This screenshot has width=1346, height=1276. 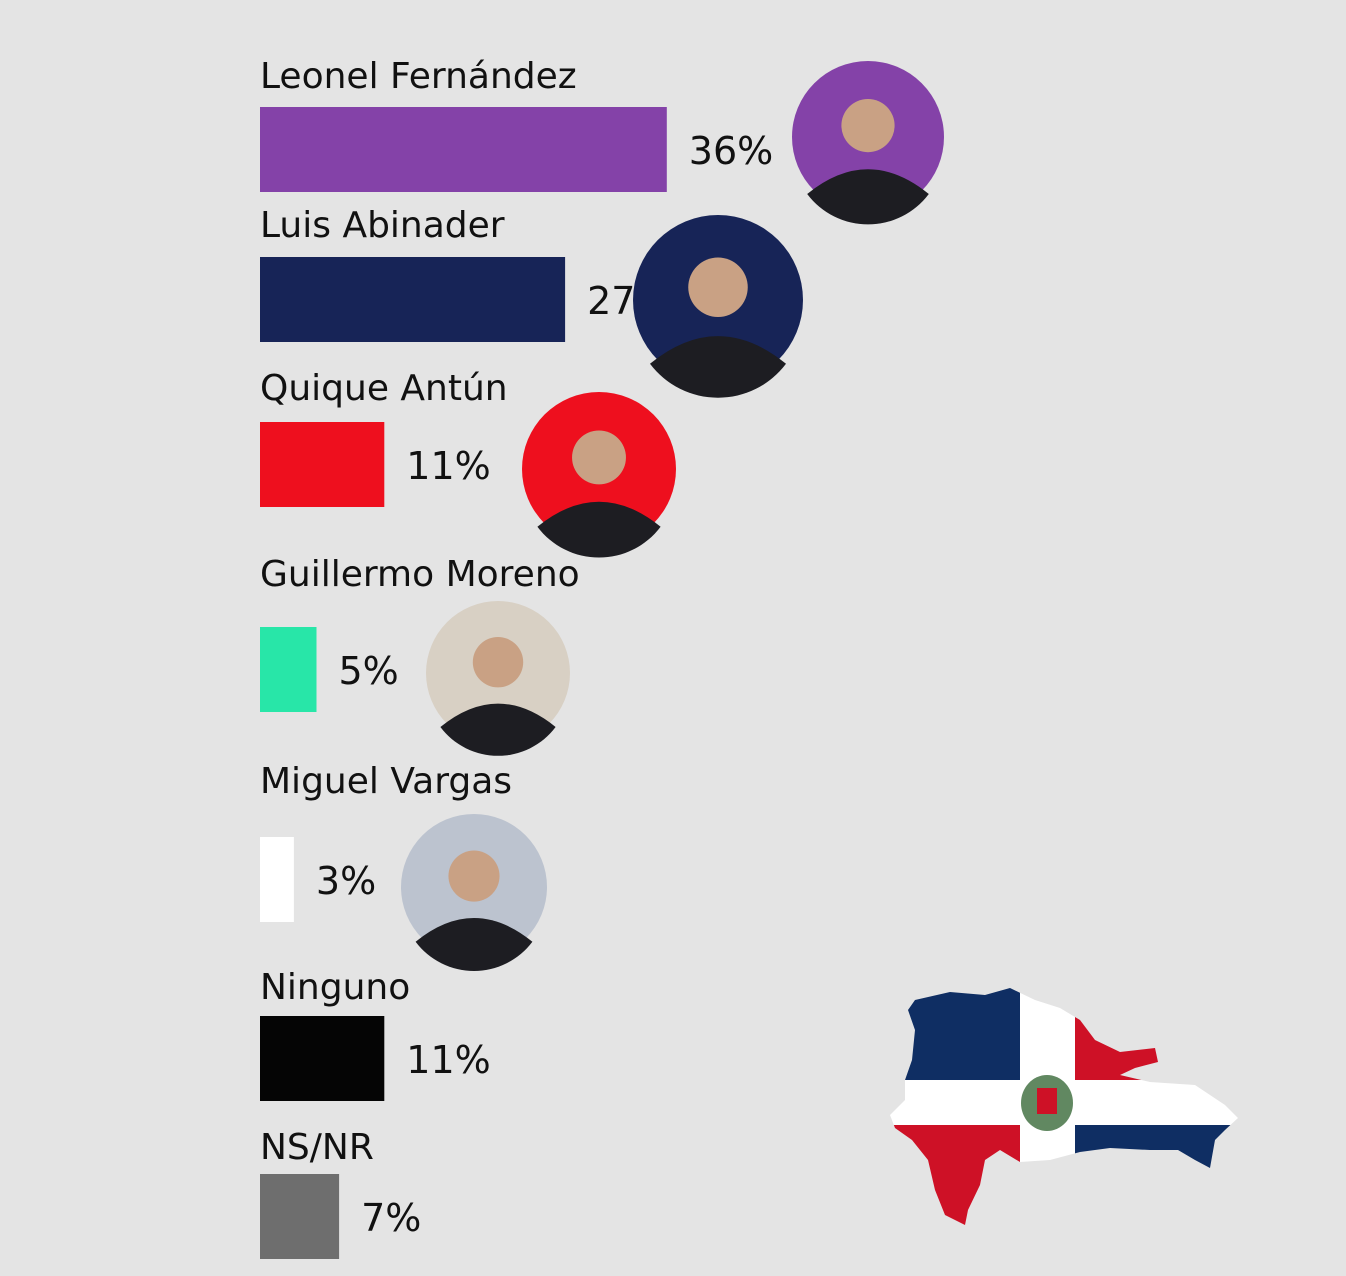 I want to click on category-label: Luis Abinader, so click(x=382, y=225).